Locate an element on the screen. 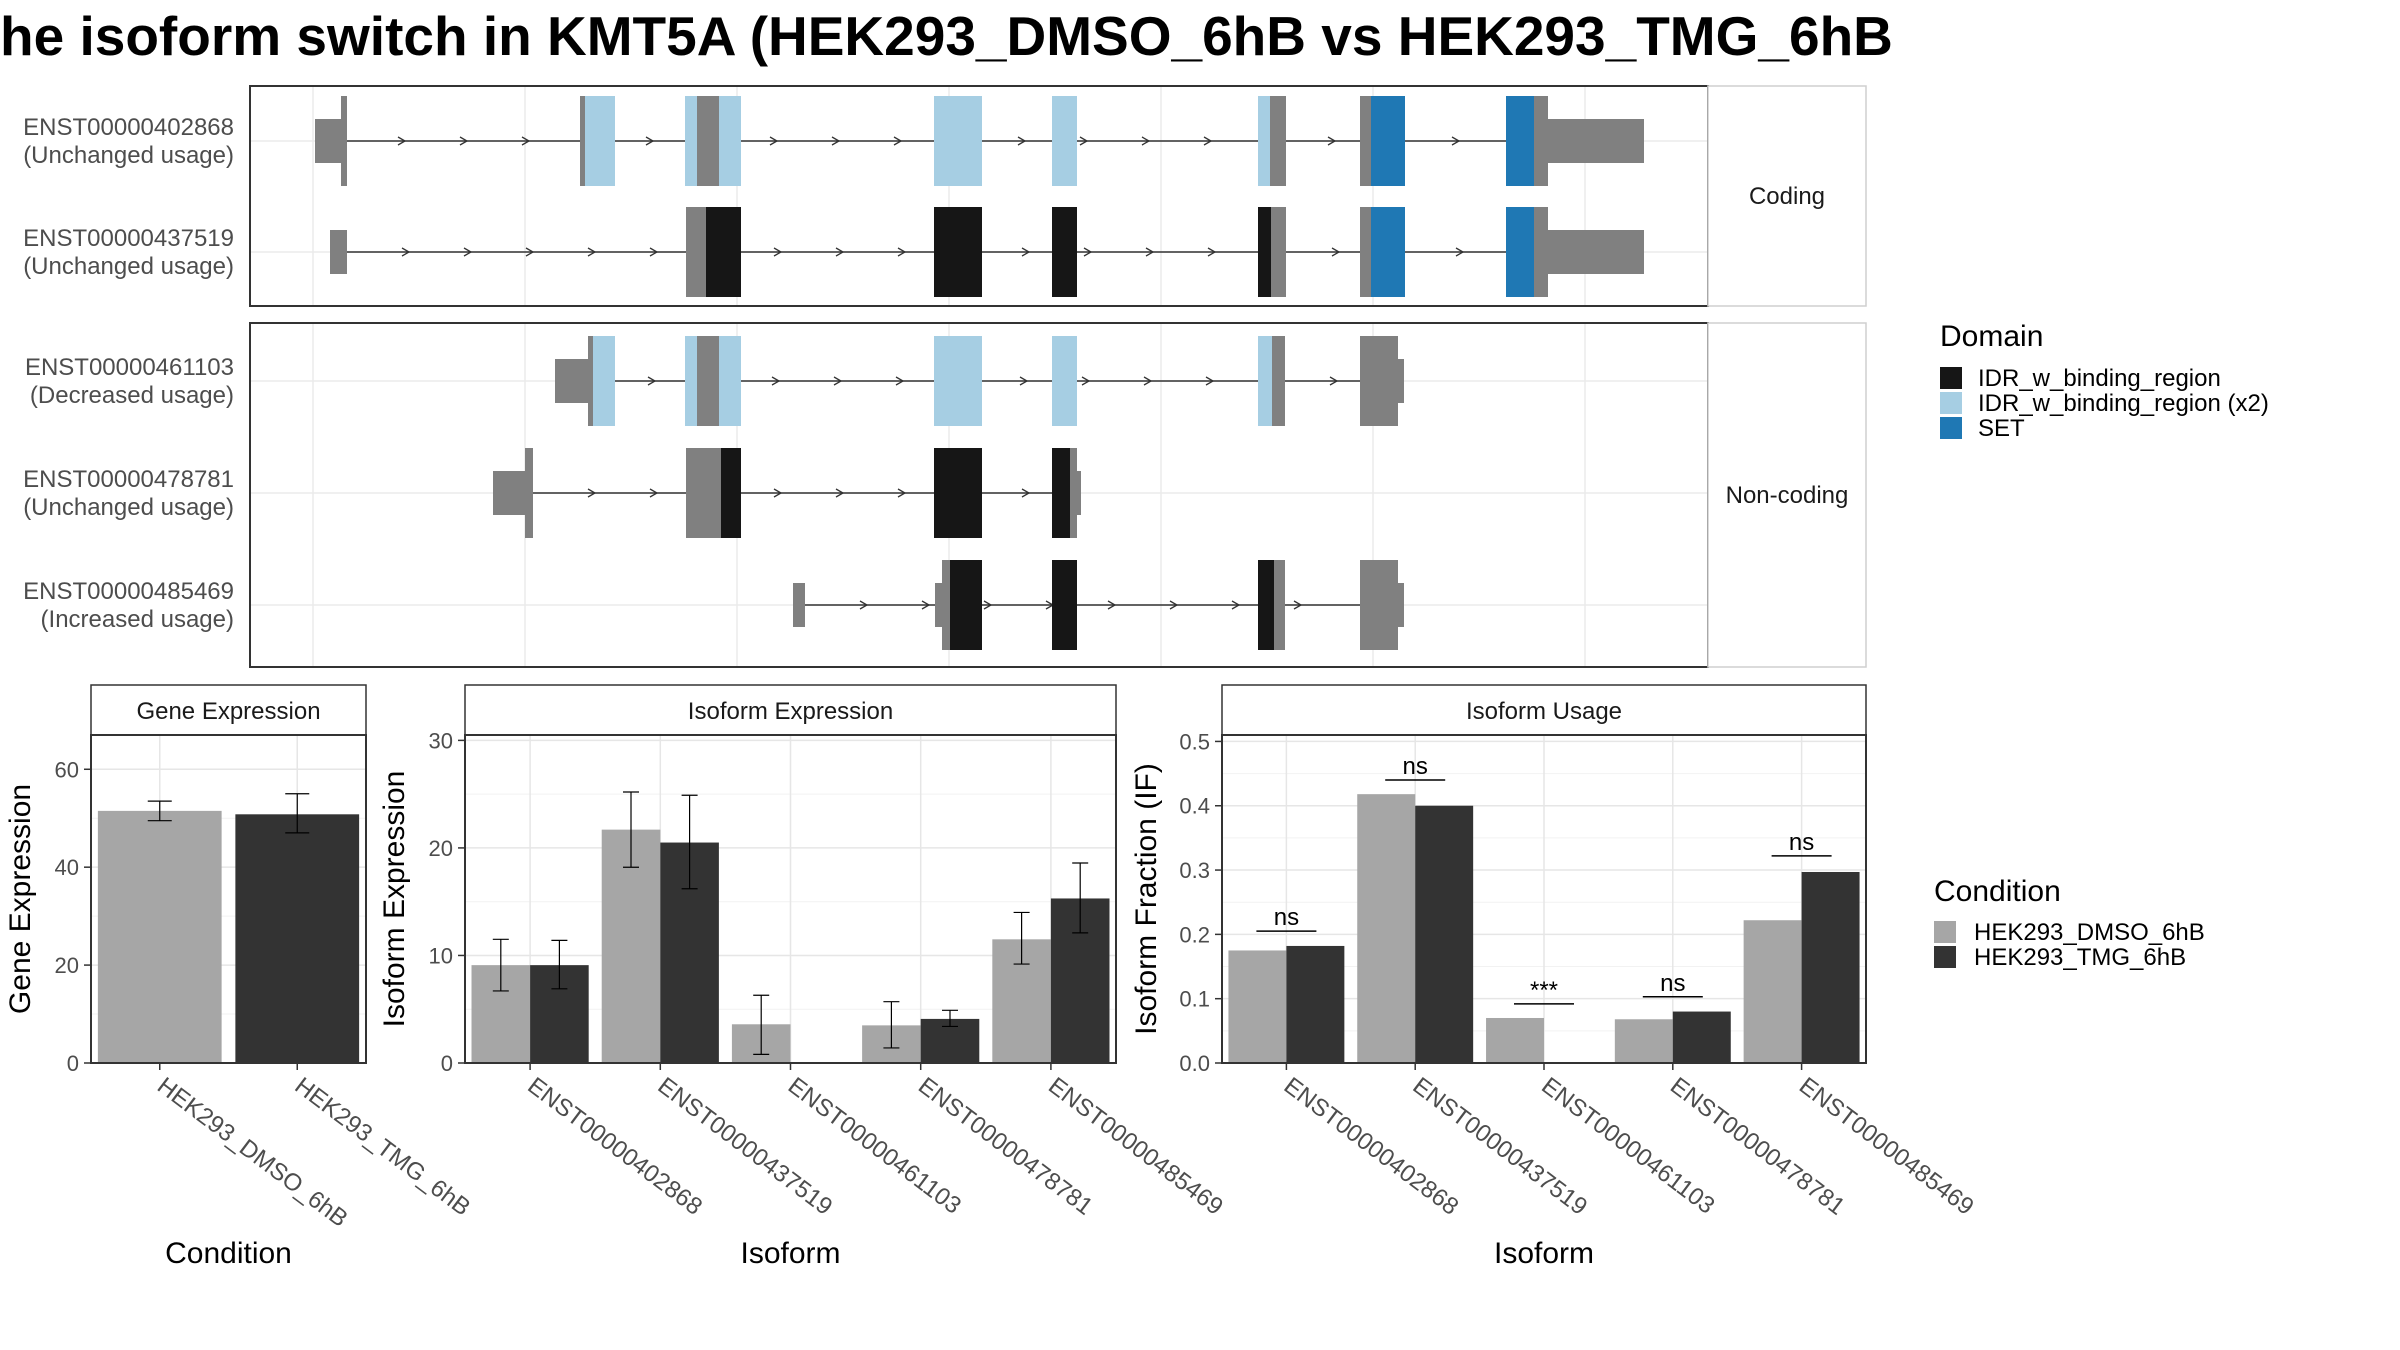 The image size is (2400, 1350). transcript-usage-label: (Increased usage) is located at coordinates (137, 619).